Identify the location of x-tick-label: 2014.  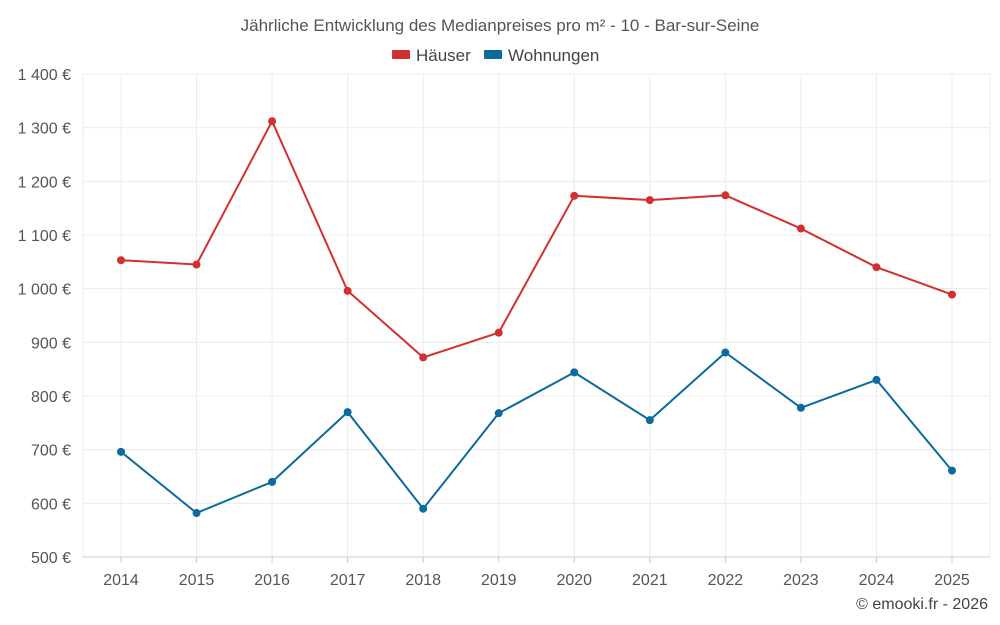
(121, 580).